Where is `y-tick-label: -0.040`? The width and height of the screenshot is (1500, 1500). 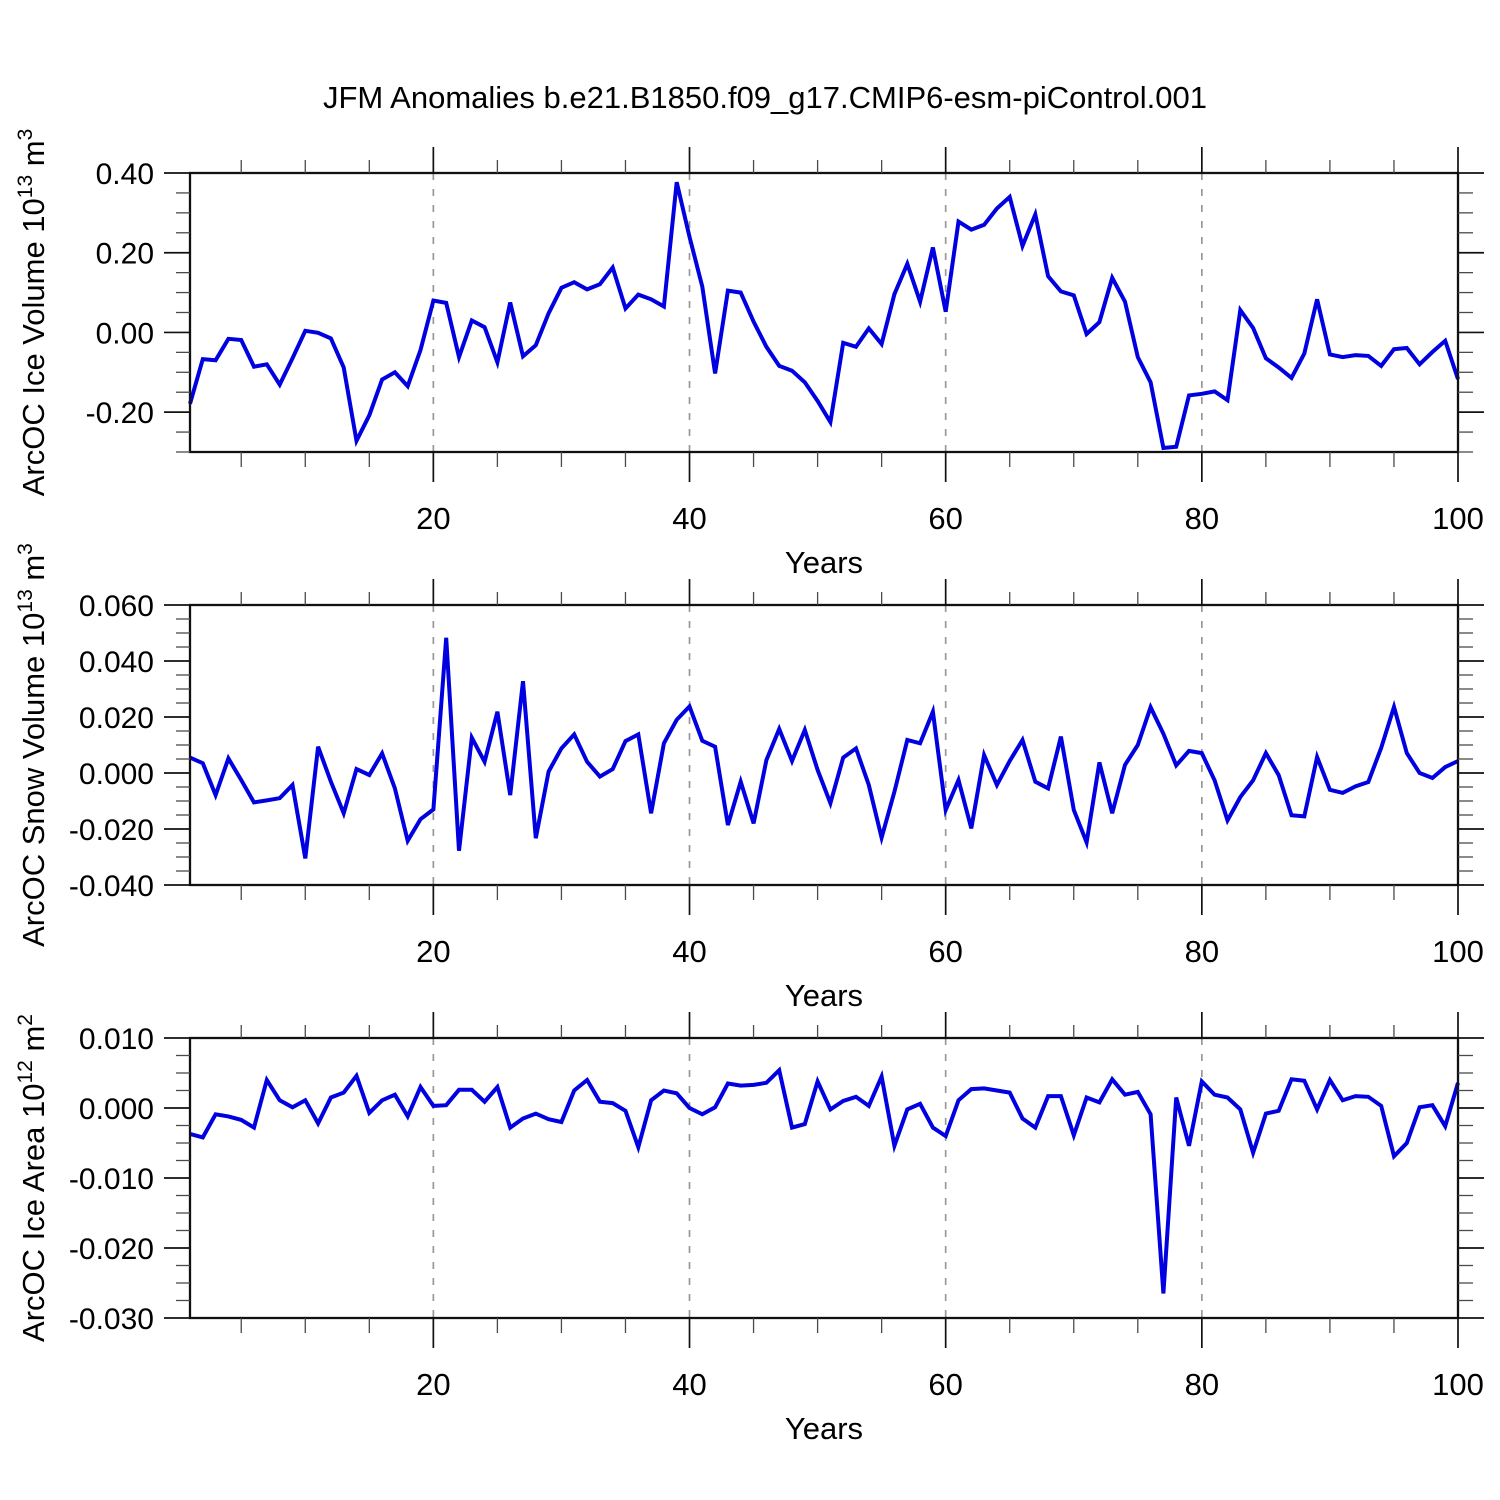 y-tick-label: -0.040 is located at coordinates (111, 886).